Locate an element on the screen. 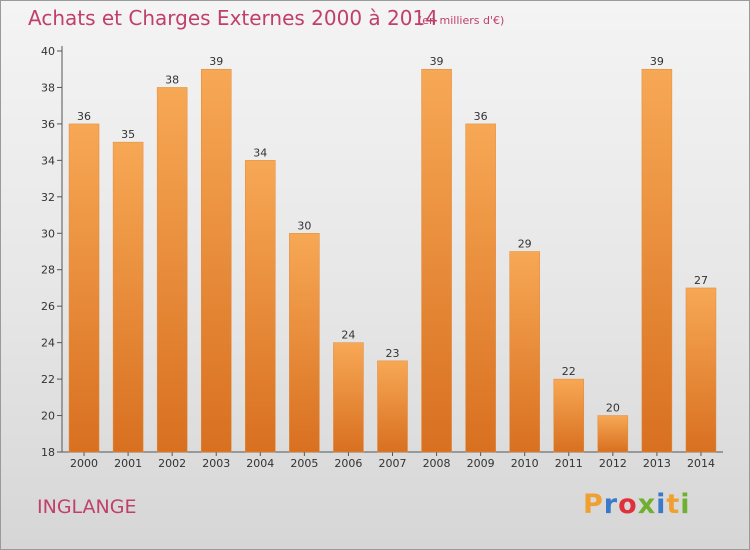 This screenshot has height=550, width=750. logo-letter: P is located at coordinates (593, 504).